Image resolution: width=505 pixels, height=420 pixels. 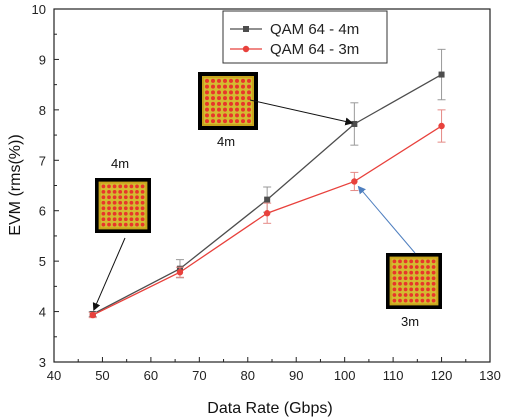 I want to click on annotation-label: 4m, so click(x=120, y=163).